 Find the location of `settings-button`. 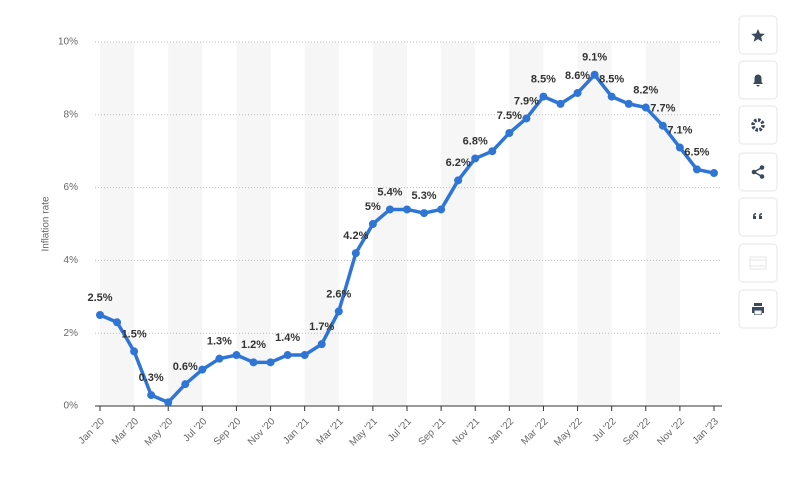

settings-button is located at coordinates (758, 125).